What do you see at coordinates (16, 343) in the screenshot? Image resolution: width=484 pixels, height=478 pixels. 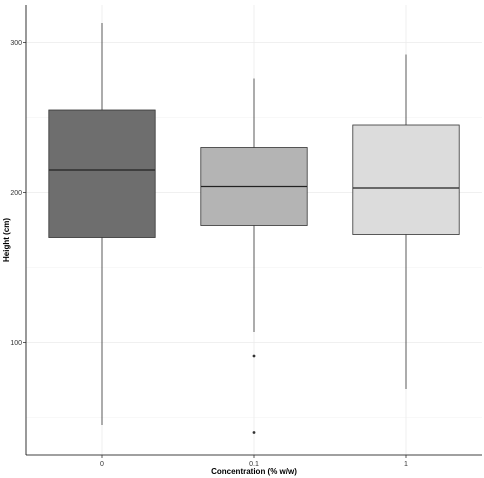 I see `y-tick-label: 100` at bounding box center [16, 343].